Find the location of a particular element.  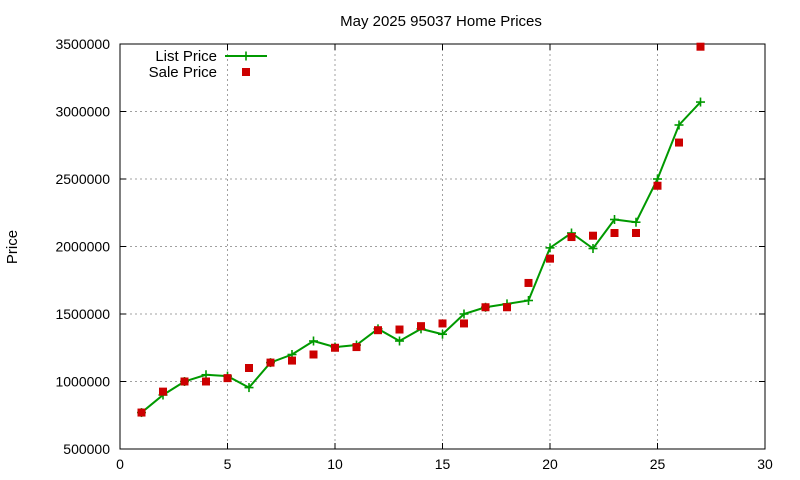

y-tick-label: 2500000 is located at coordinates (82, 179).